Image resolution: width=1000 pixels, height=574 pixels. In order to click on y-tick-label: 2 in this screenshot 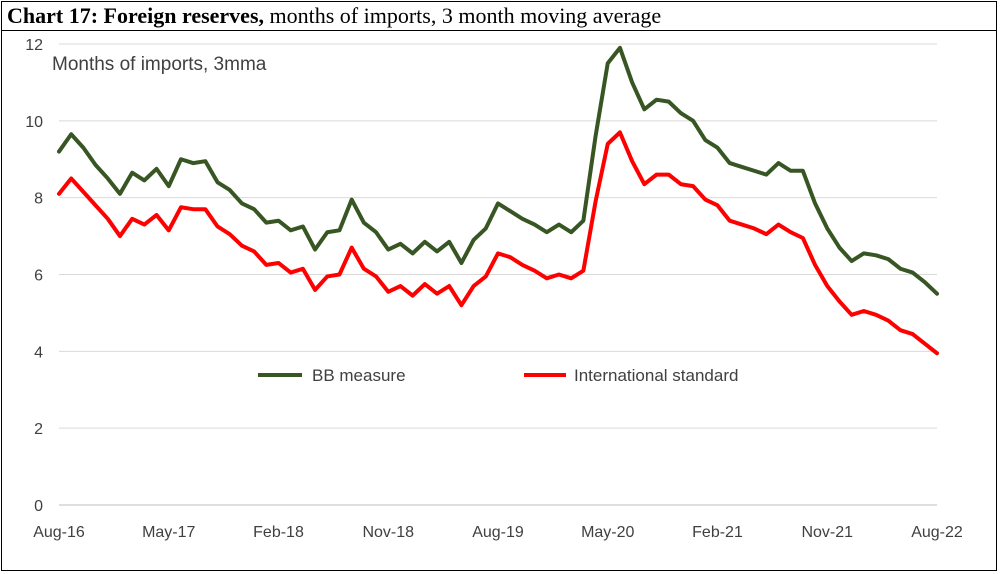, I will do `click(38, 429)`.